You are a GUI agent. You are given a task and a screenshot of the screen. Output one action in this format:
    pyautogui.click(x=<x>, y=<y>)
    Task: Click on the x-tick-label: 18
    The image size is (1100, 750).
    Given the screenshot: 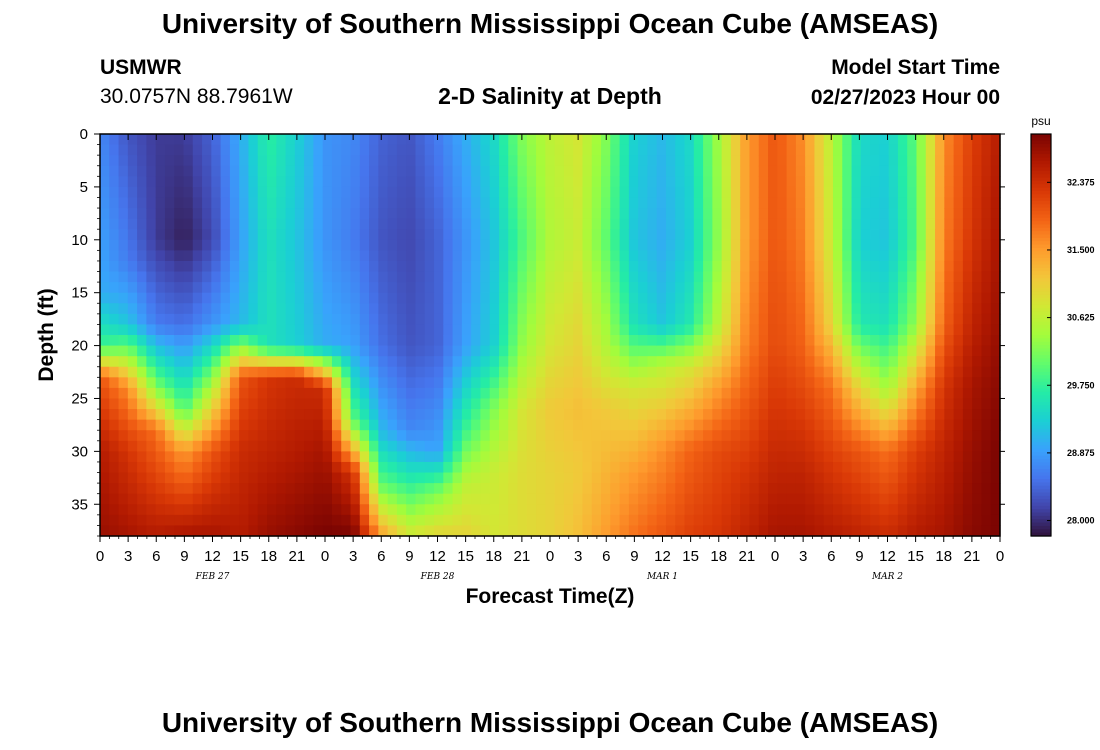 What is the action you would take?
    pyautogui.click(x=493, y=556)
    